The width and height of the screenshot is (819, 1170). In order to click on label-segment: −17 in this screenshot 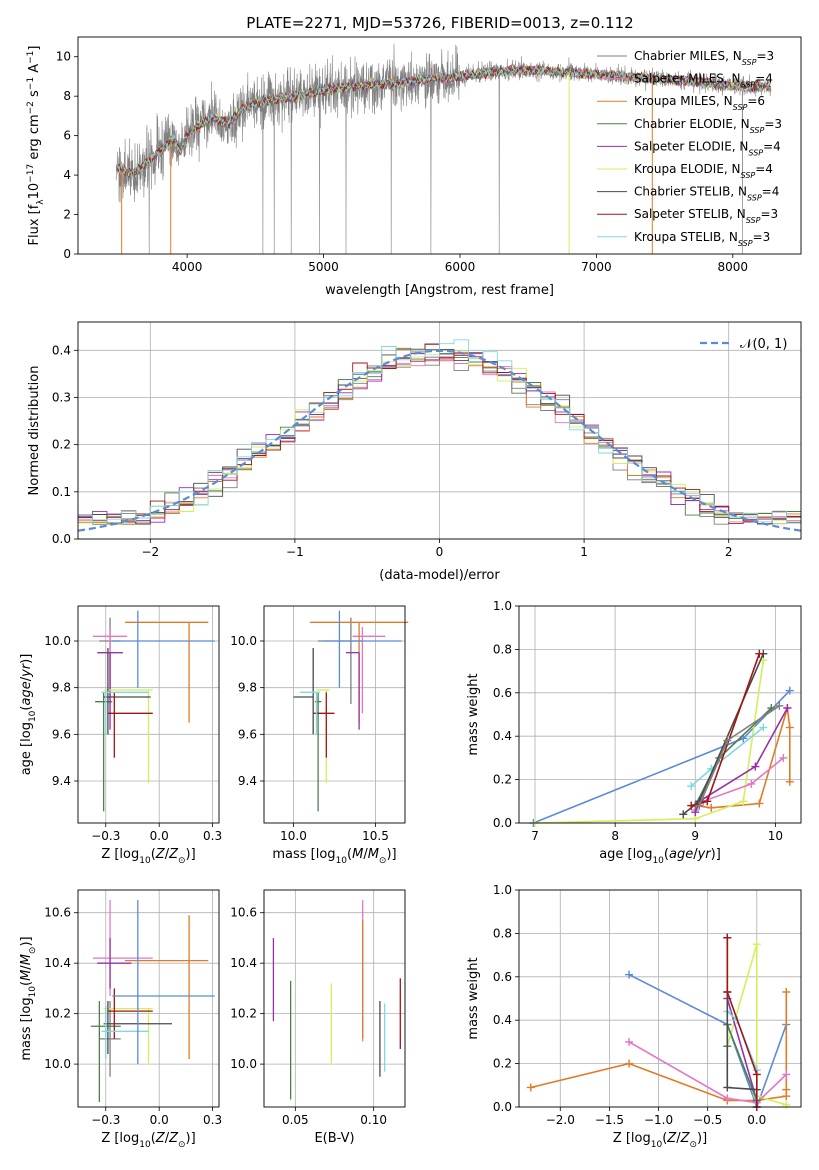, I will do `click(31, 173)`.